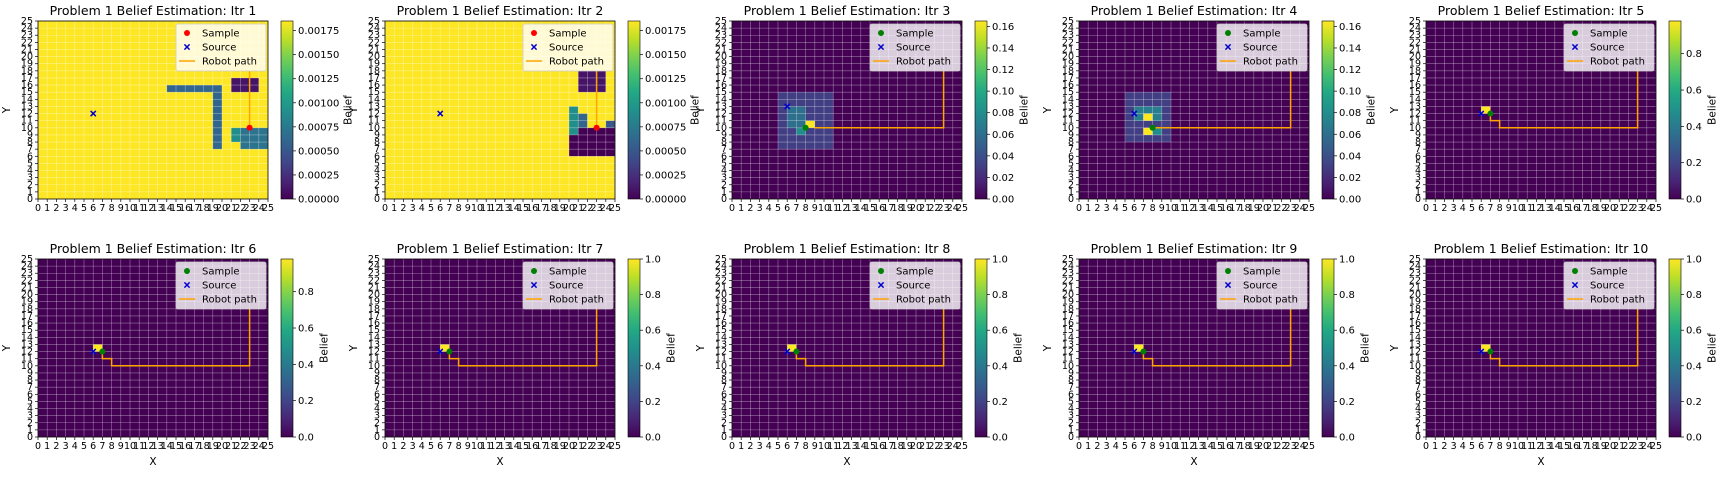 The width and height of the screenshot is (1725, 496). I want to click on y-tick-label: 25, so click(721, 259).